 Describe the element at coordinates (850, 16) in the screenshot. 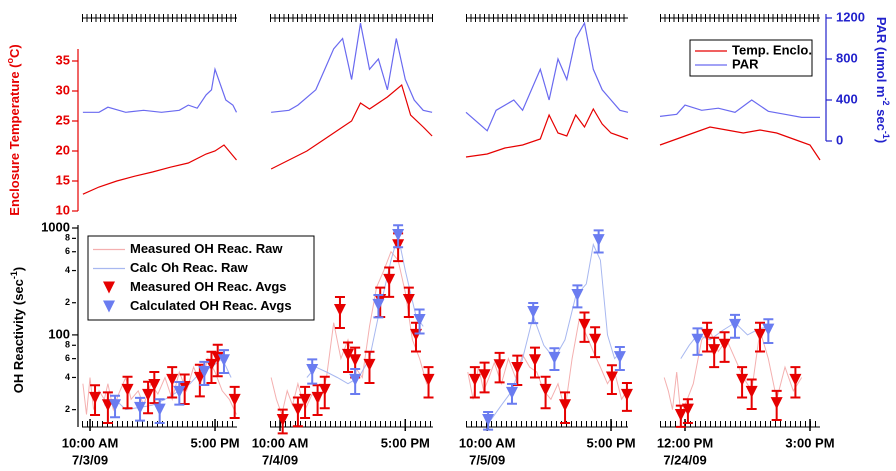

I see `y2-tick-label: 1200` at that location.